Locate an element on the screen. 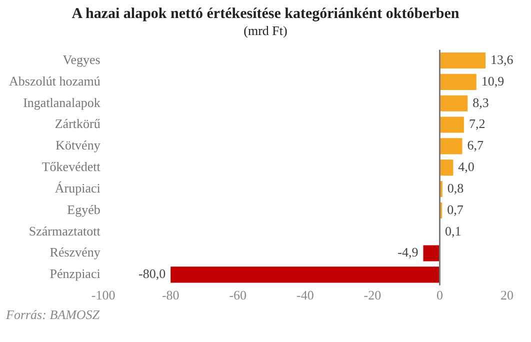  data-label: 13,6 is located at coordinates (502, 59).